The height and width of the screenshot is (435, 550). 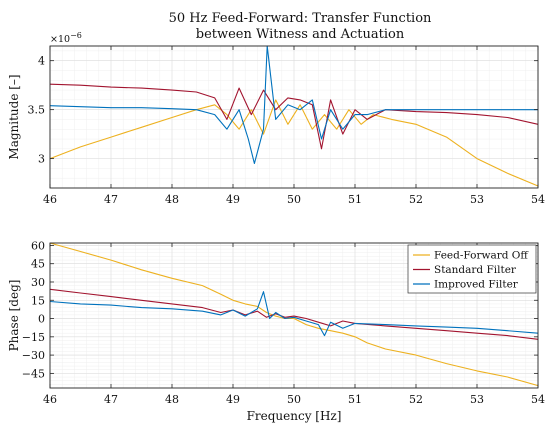 What do you see at coordinates (300, 18) in the screenshot?
I see `chart-title-line1: 50 Hz Feed-Forward: Transfer Function` at bounding box center [300, 18].